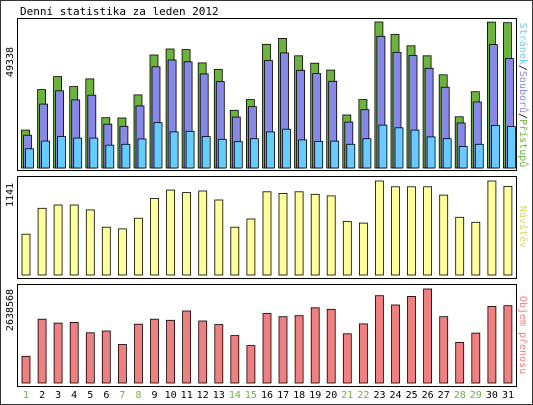  I want to click on x-tick-label-18: 18, so click(299, 395).